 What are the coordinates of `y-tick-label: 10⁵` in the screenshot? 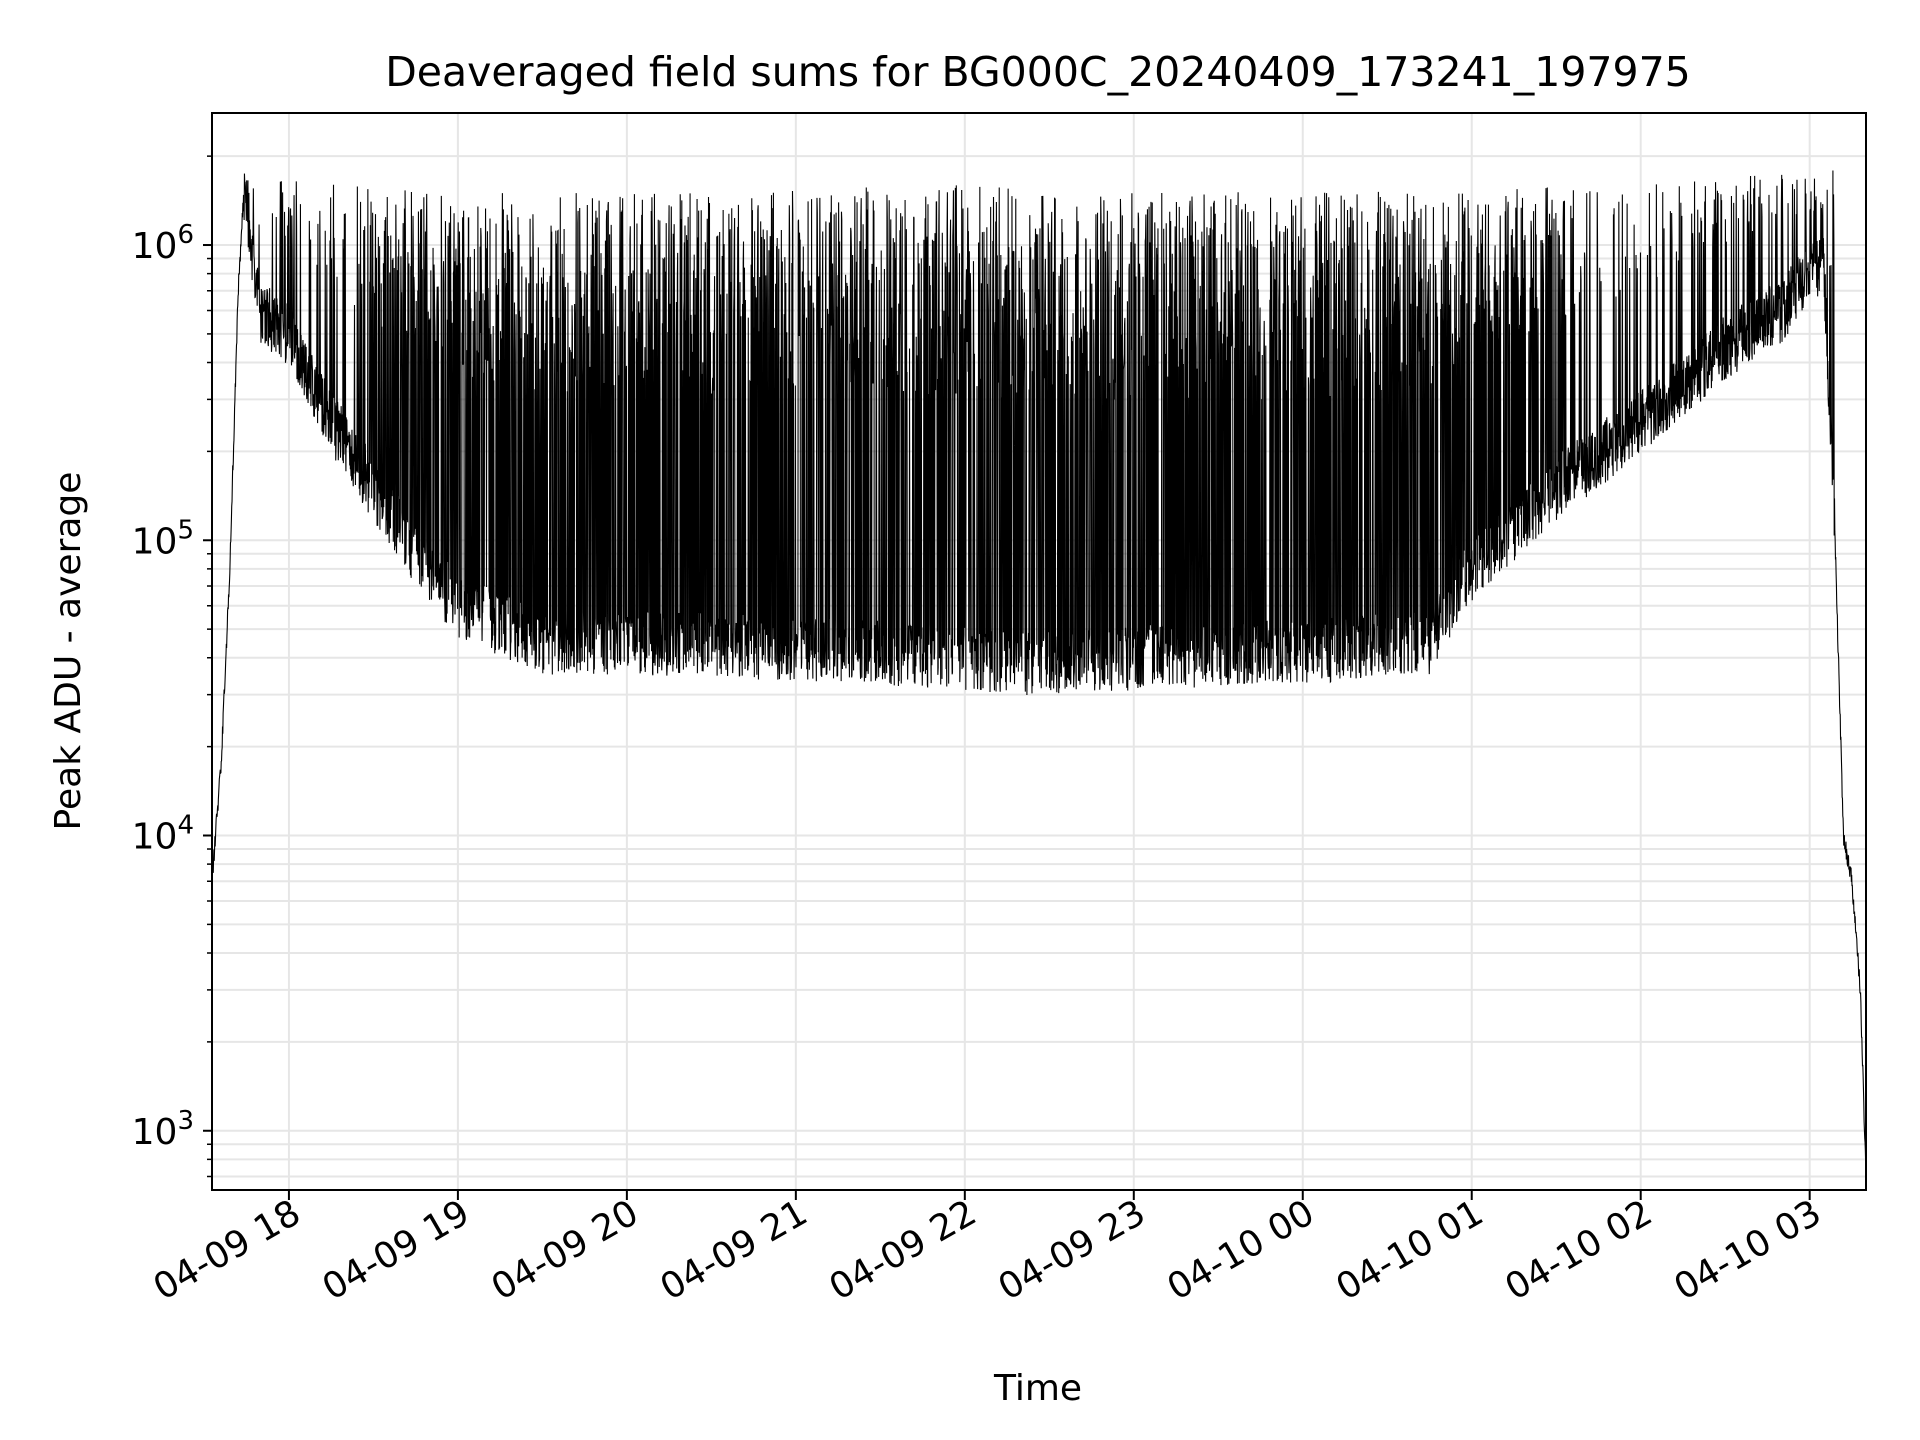 It's located at (163, 538).